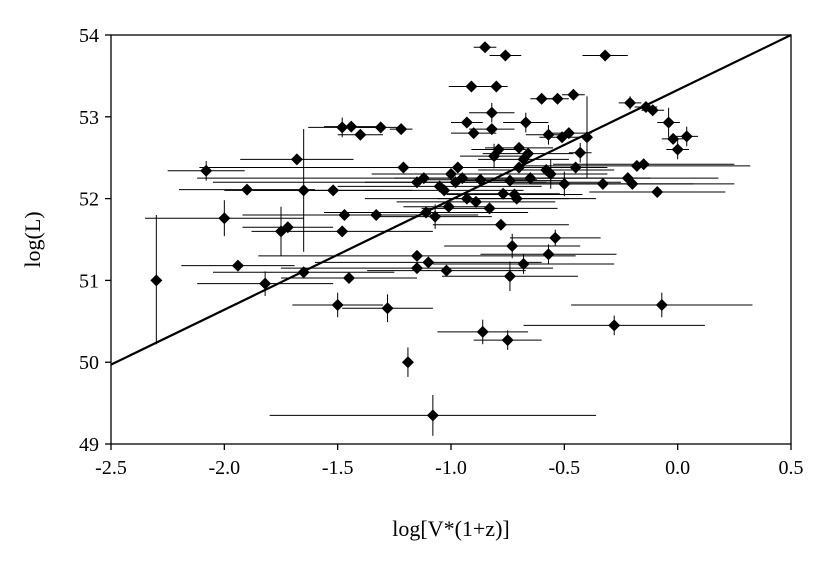  Describe the element at coordinates (791, 468) in the screenshot. I see `x-tick-label: 0.5` at that location.